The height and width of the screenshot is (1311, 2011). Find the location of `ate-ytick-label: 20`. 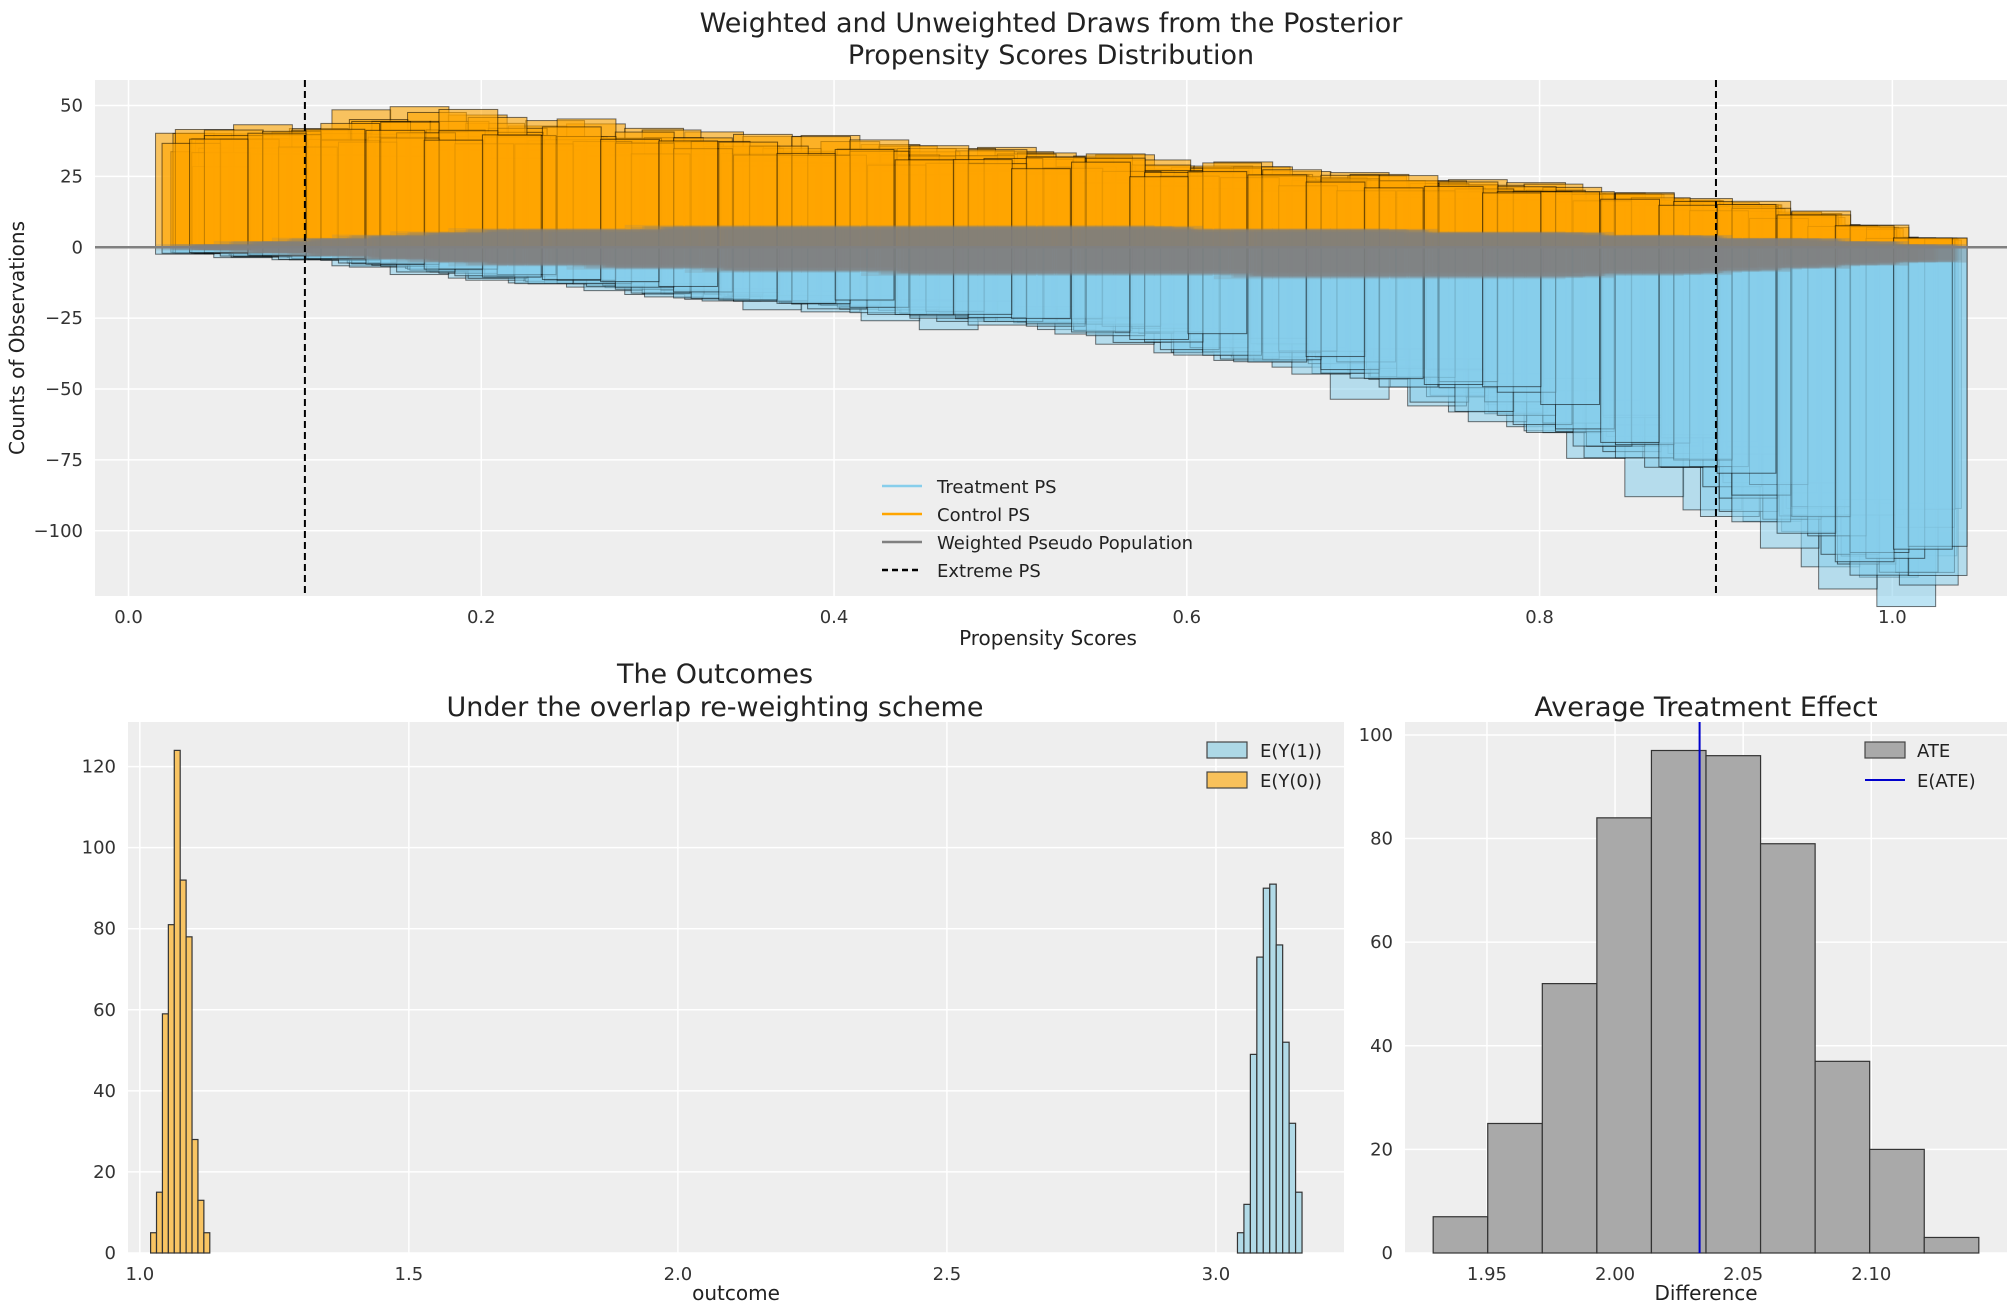

ate-ytick-label: 20 is located at coordinates (1381, 1149).